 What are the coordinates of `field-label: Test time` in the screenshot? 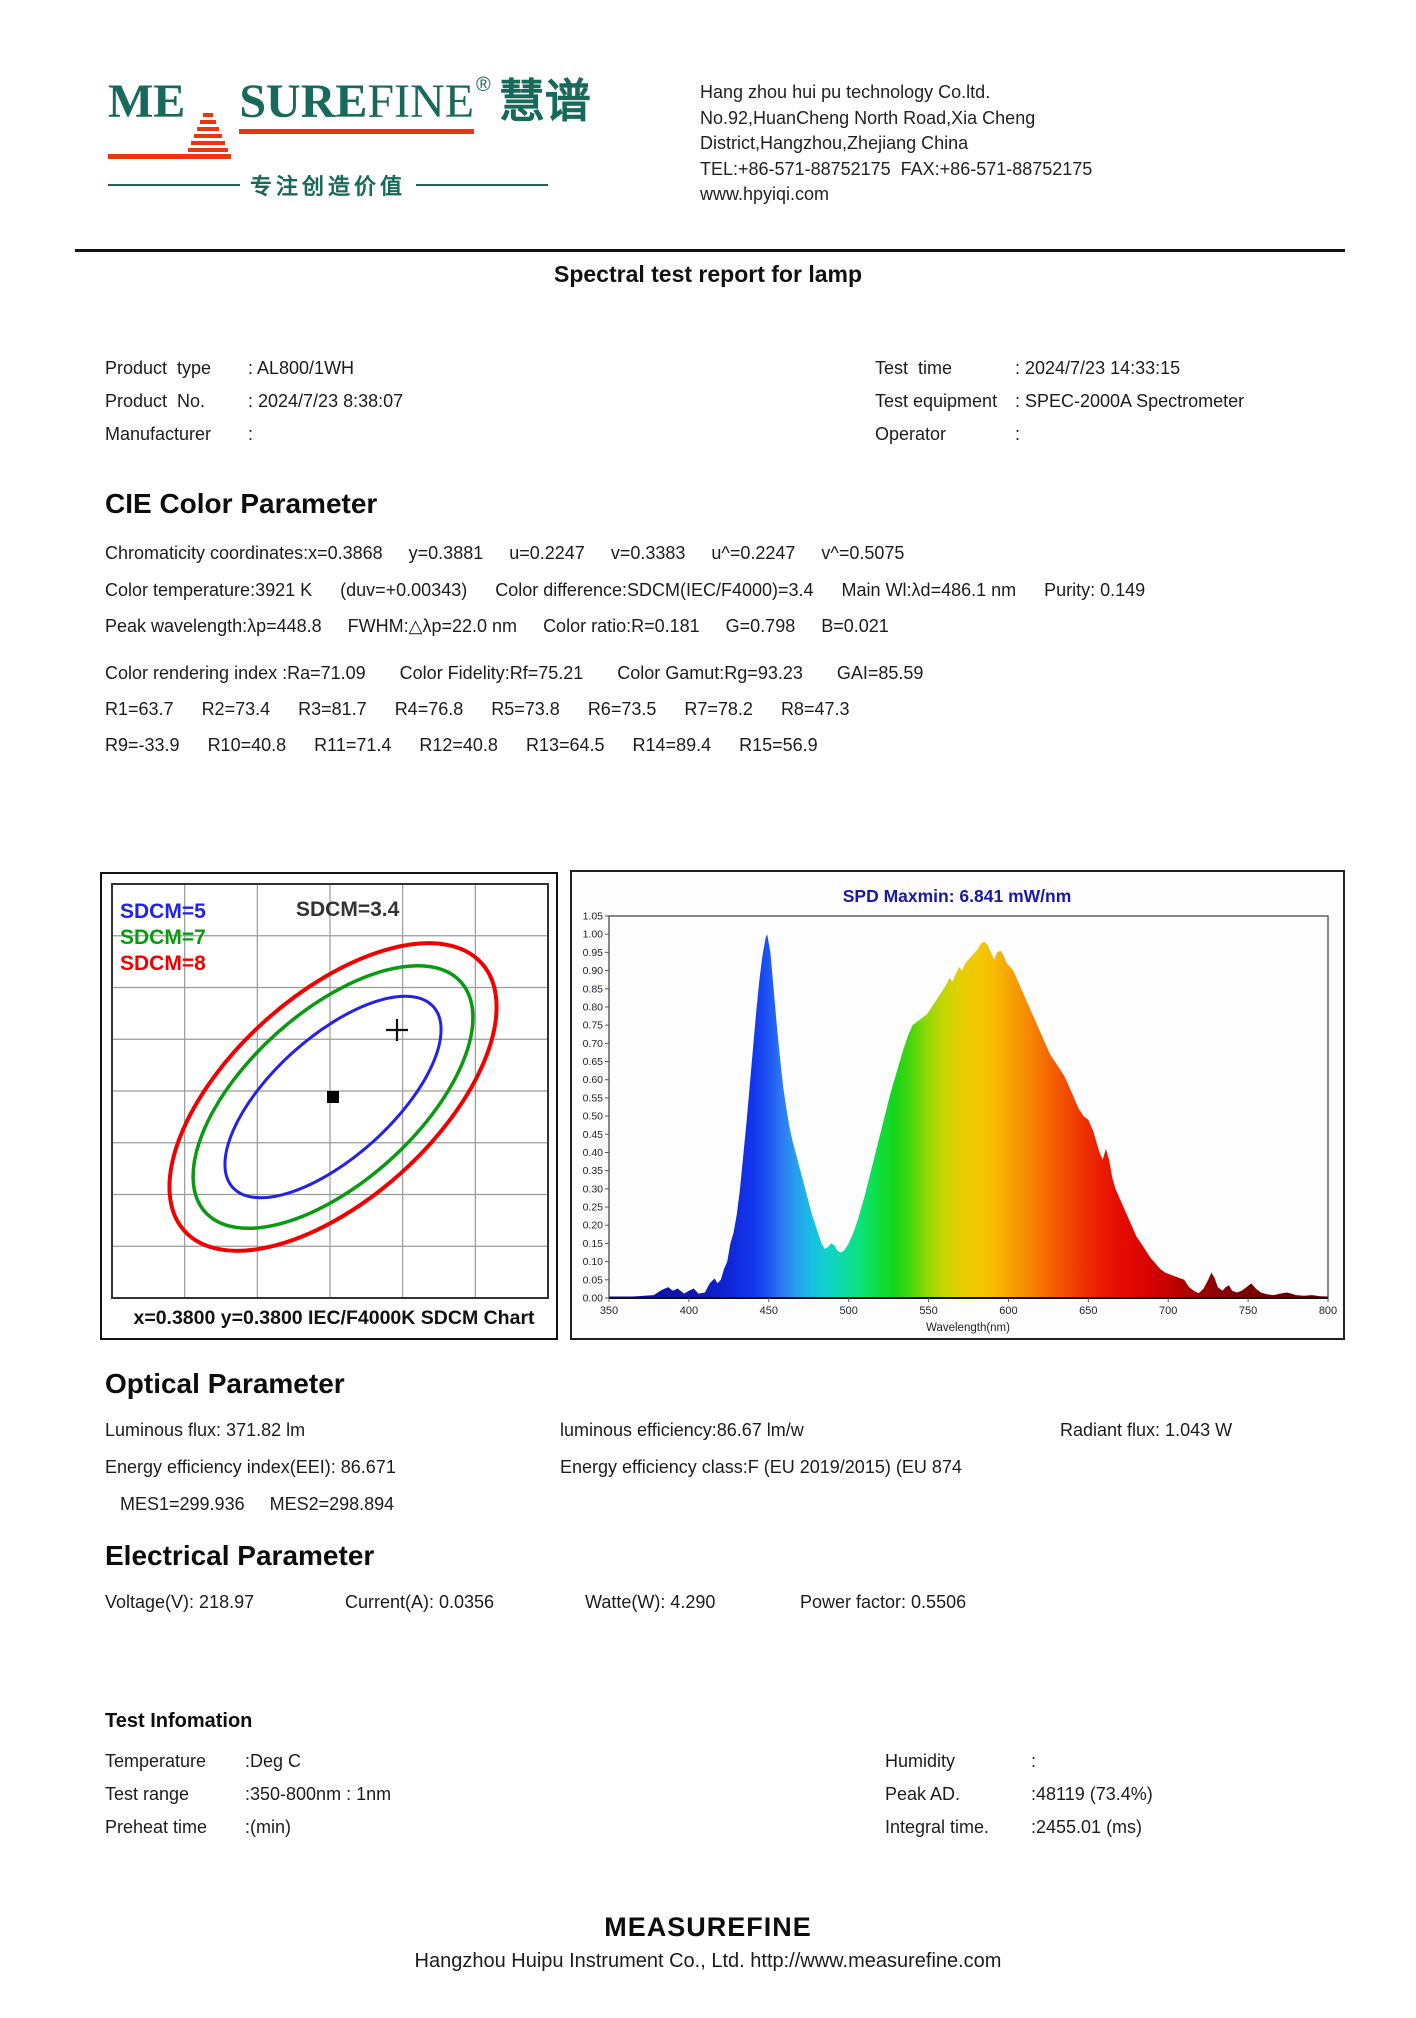 It's located at (914, 368).